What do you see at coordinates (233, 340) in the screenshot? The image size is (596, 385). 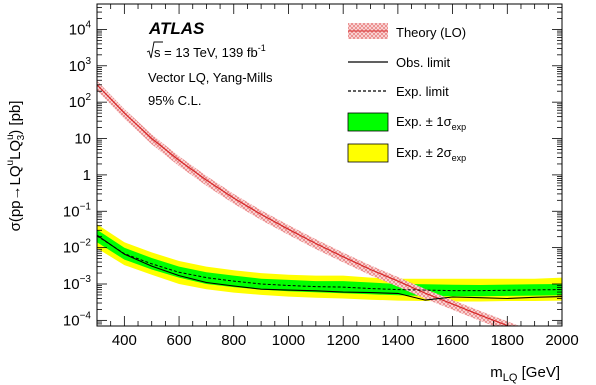 I see `x-tick-label: 800` at bounding box center [233, 340].